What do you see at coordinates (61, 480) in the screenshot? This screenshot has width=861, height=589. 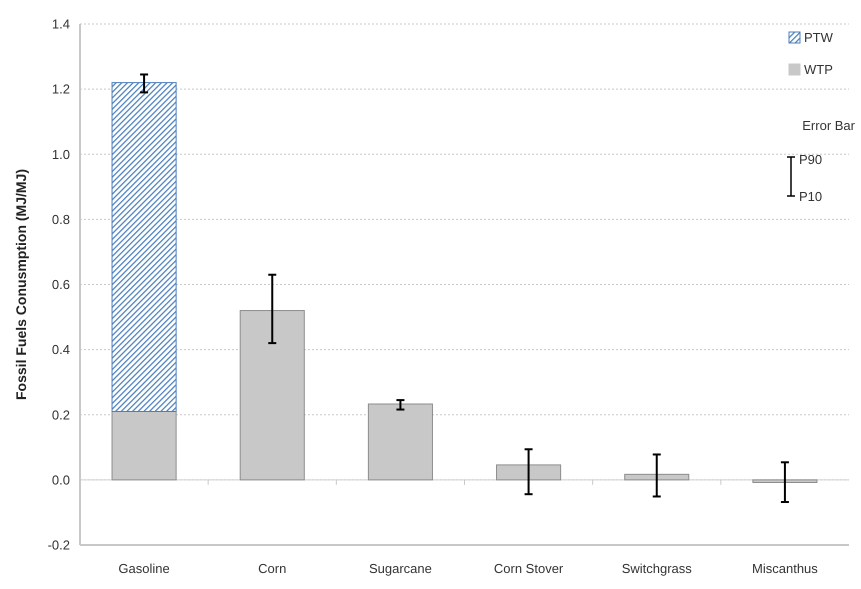 I see `y-tick-label: 0.0` at bounding box center [61, 480].